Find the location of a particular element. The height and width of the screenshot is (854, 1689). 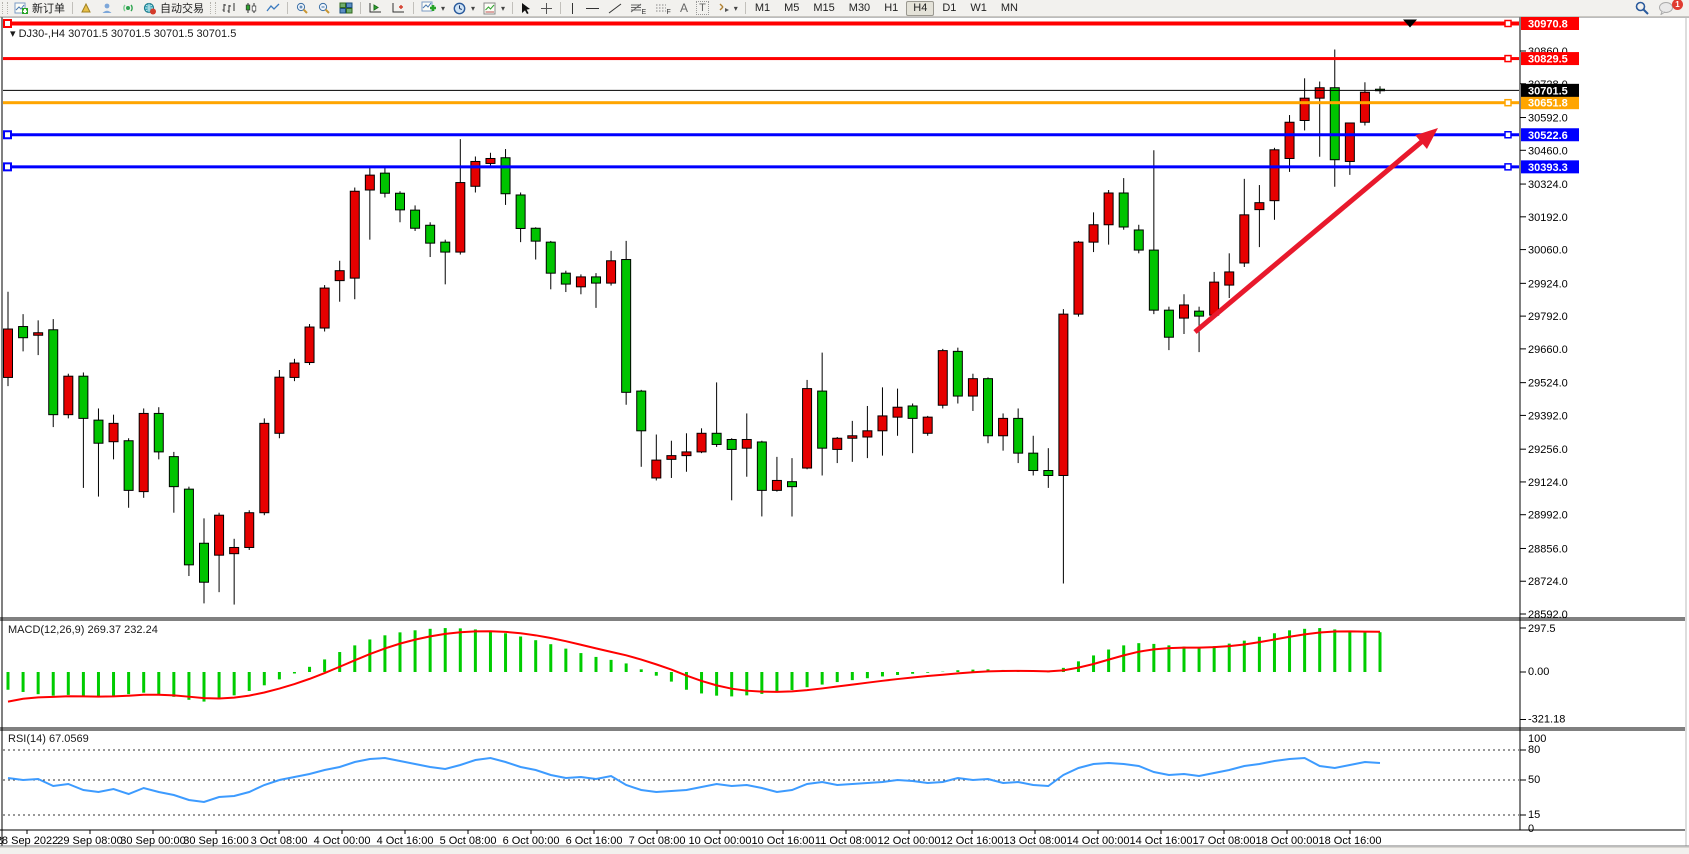

cursor-tool-button is located at coordinates (526, 8).